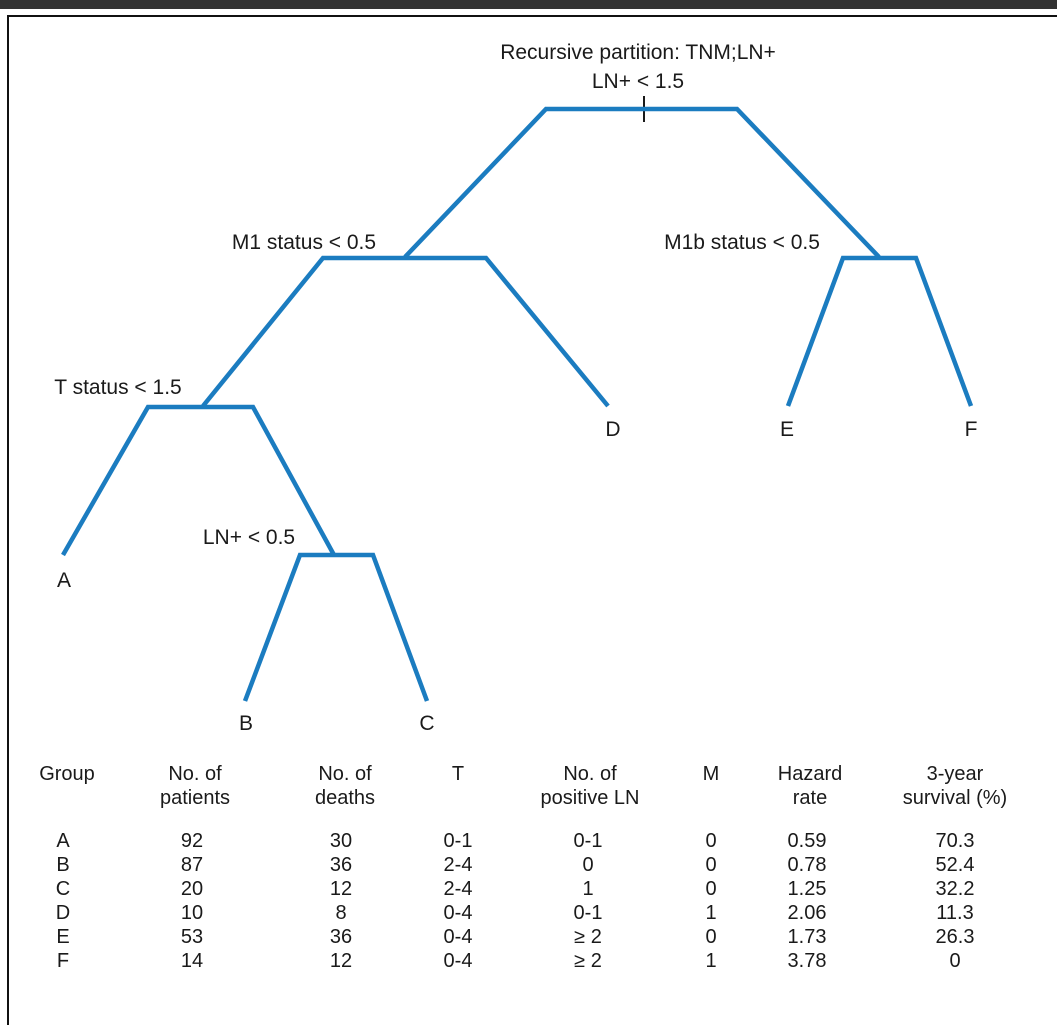 This screenshot has width=1057, height=1025. Describe the element at coordinates (341, 913) in the screenshot. I see `cell-deaths: 8` at that location.